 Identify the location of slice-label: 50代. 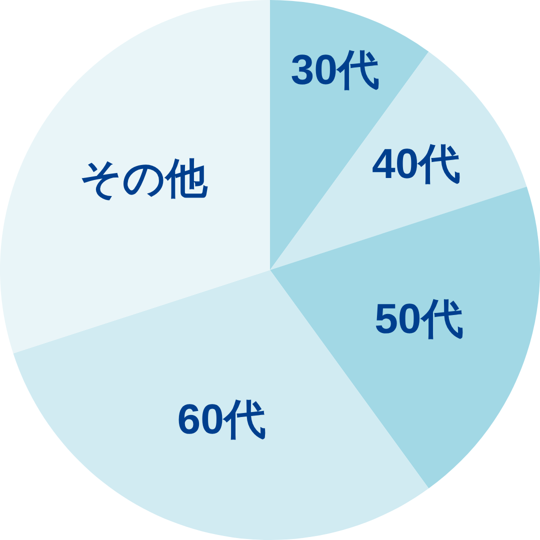
(419, 318).